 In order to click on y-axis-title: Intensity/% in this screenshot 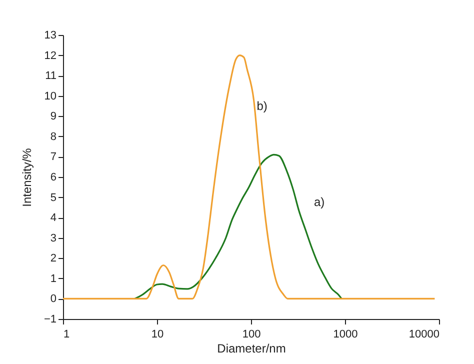, I will do `click(27, 177)`.